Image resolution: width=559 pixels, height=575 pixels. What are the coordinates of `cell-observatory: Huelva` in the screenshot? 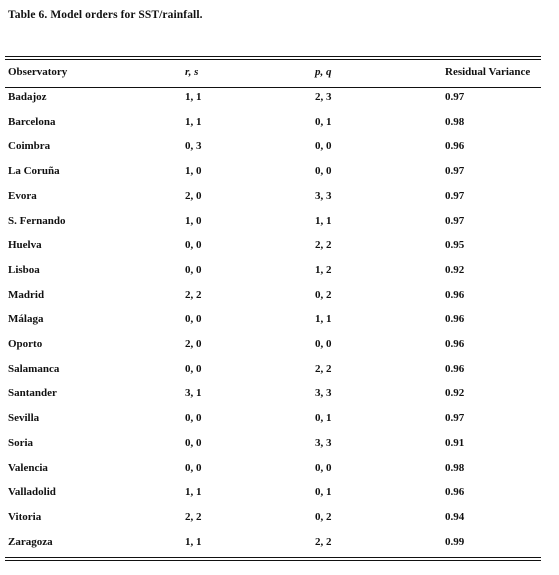 It's located at (25, 245).